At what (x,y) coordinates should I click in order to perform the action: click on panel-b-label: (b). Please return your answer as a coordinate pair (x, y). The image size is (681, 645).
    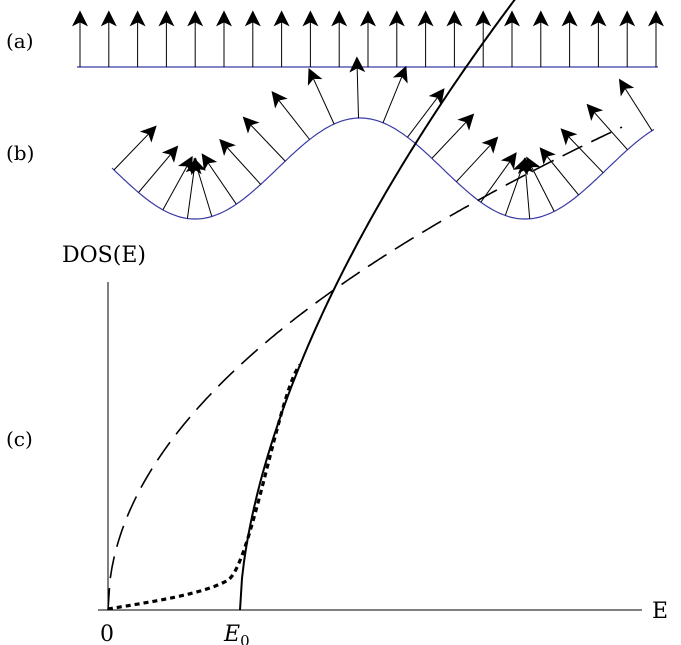
    Looking at the image, I should click on (20, 153).